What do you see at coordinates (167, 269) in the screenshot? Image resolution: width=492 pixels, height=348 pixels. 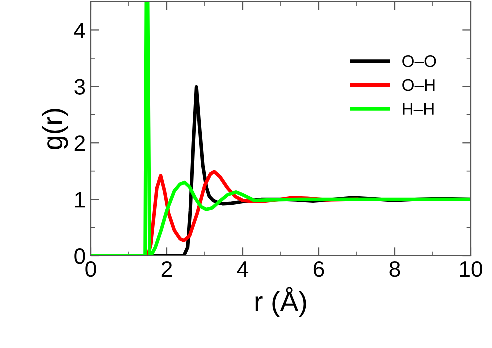 I see `x-tick-label: 2` at bounding box center [167, 269].